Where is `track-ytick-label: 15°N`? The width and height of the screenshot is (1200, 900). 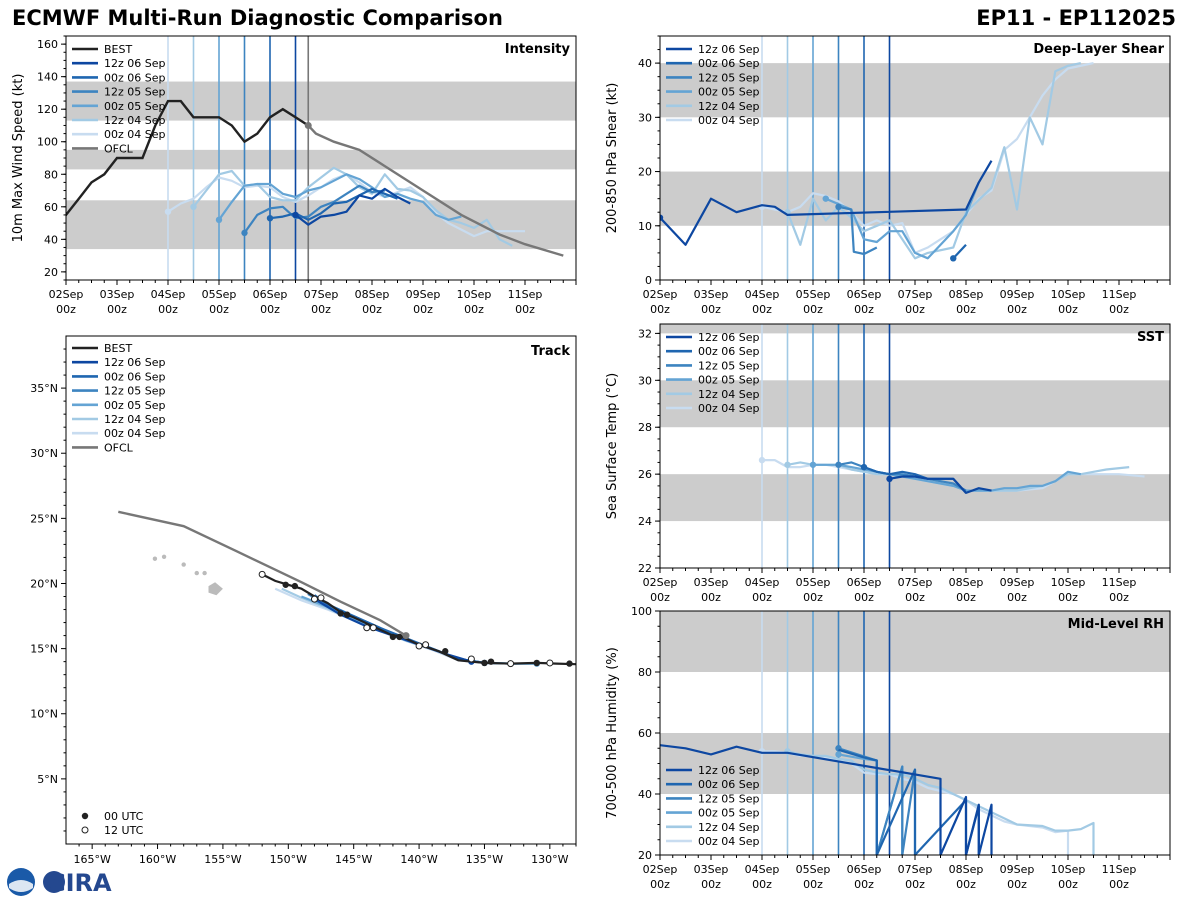
track-ytick-label: 15°N is located at coordinates (44, 649).